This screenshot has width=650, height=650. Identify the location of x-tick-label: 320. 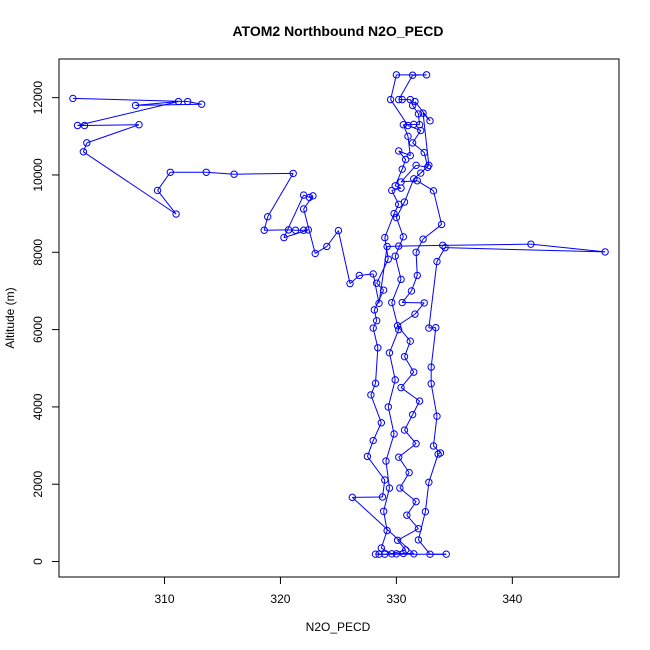
(280, 599).